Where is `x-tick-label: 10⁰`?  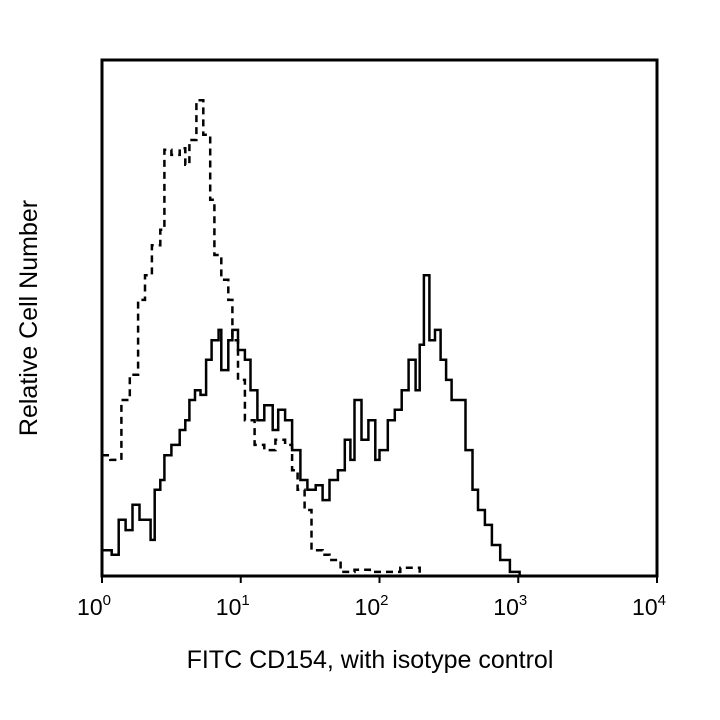
x-tick-label: 10⁰ is located at coordinates (94, 606).